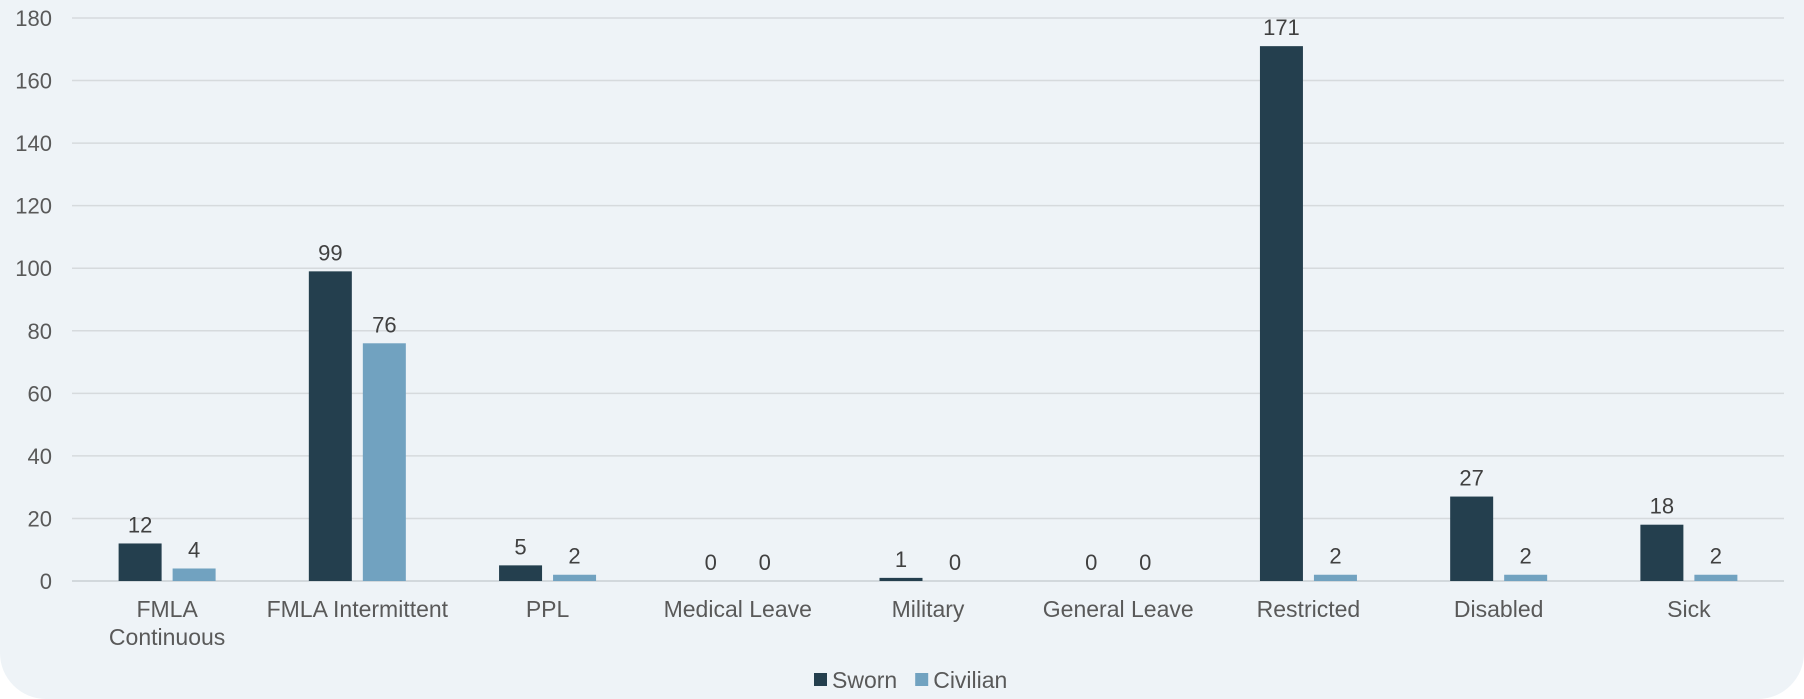 This screenshot has height=699, width=1804. Describe the element at coordinates (40, 518) in the screenshot. I see `y-tick-label: 20` at that location.